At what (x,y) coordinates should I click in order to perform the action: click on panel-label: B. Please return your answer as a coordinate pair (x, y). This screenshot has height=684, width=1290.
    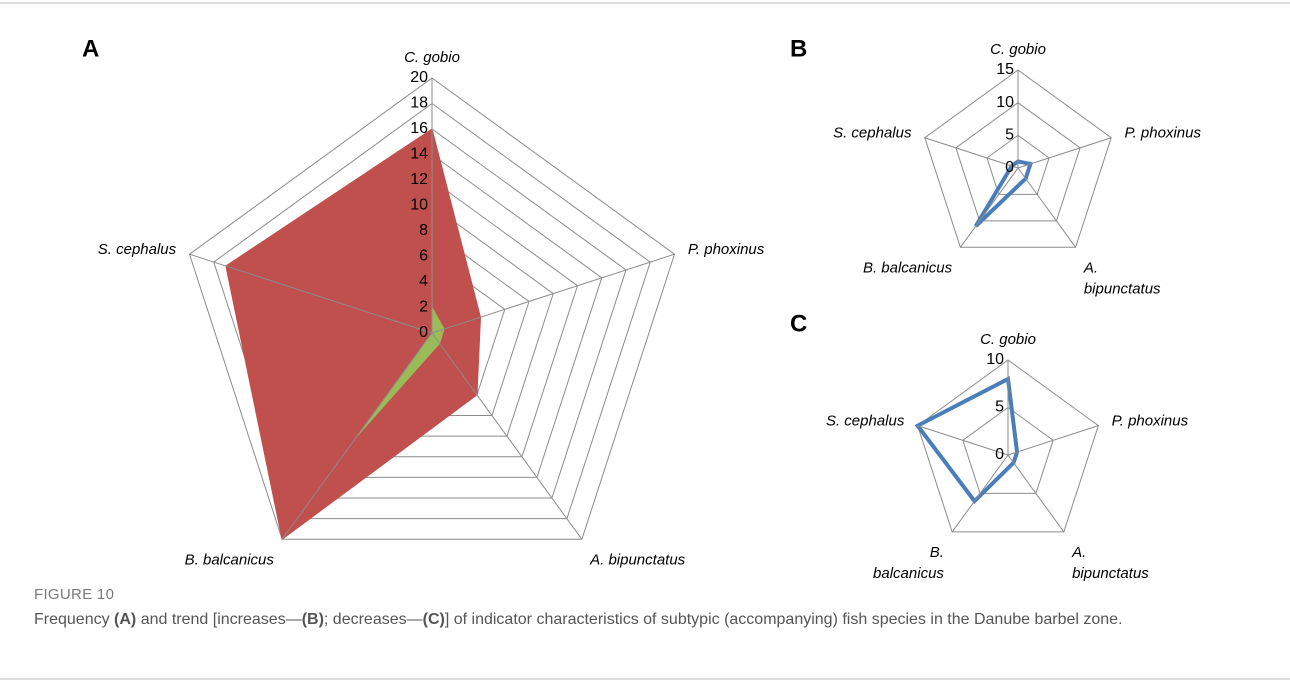
    Looking at the image, I should click on (798, 48).